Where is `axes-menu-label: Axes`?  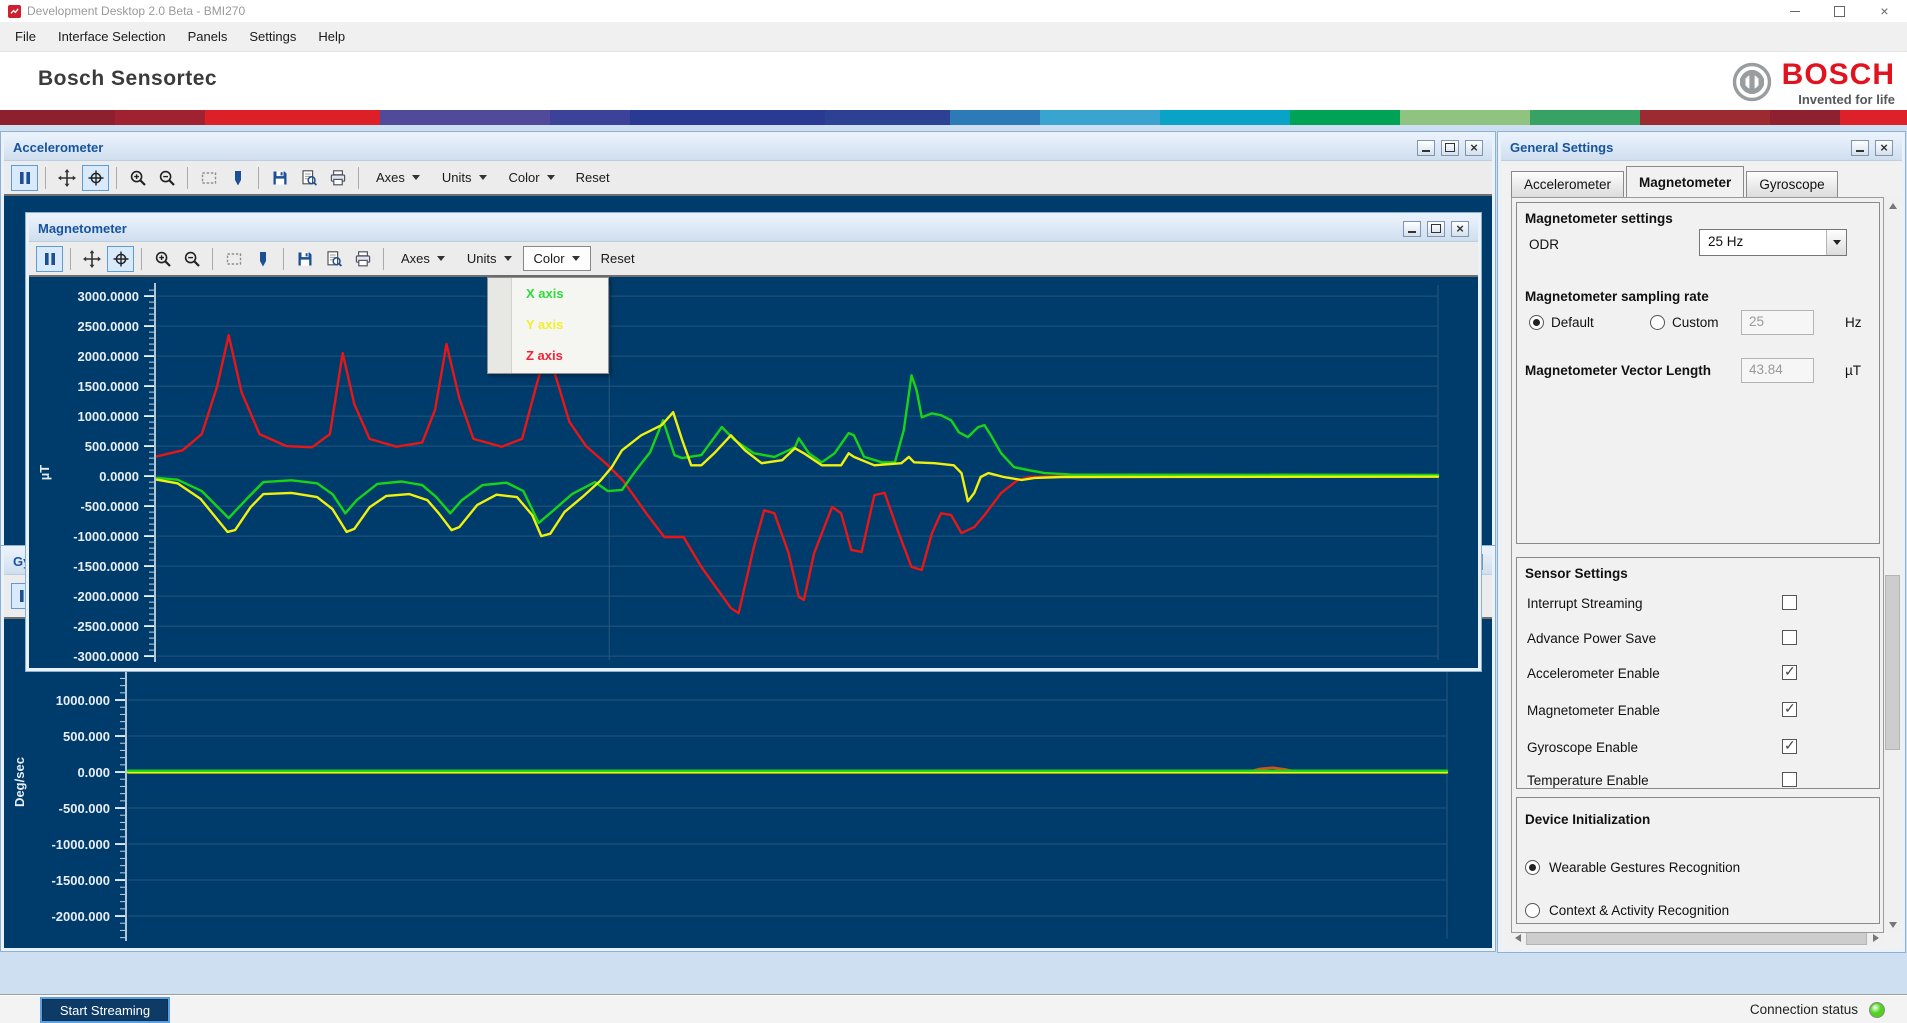 axes-menu-label: Axes is located at coordinates (415, 258).